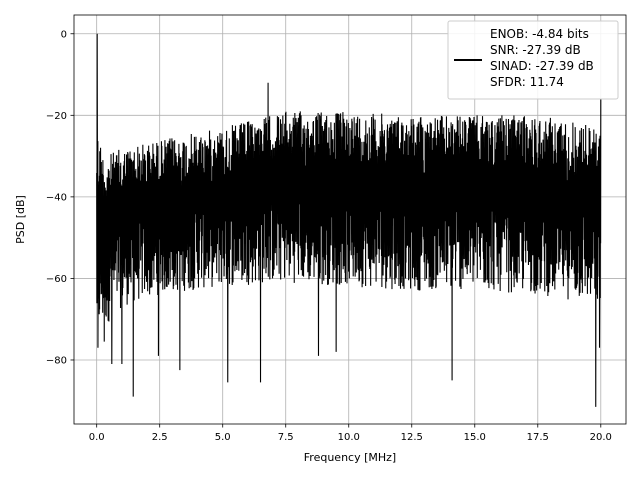 The width and height of the screenshot is (640, 480). I want to click on y-tick-label: −20, so click(56, 116).